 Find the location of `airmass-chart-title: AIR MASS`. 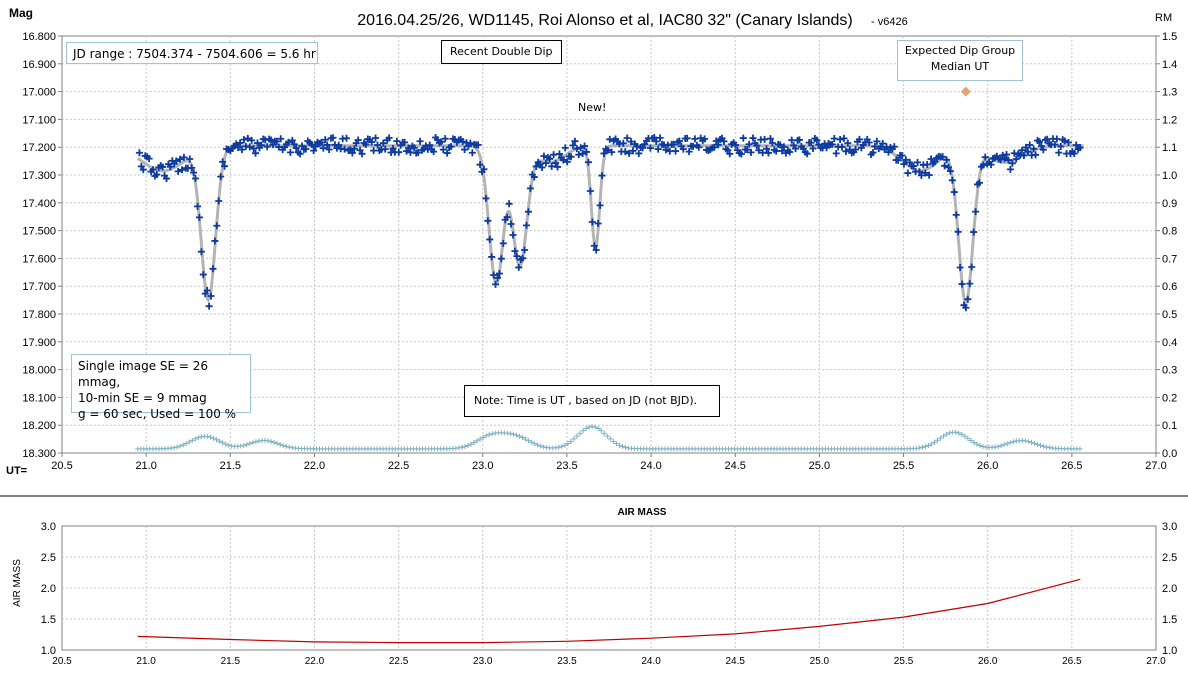

airmass-chart-title: AIR MASS is located at coordinates (642, 512).